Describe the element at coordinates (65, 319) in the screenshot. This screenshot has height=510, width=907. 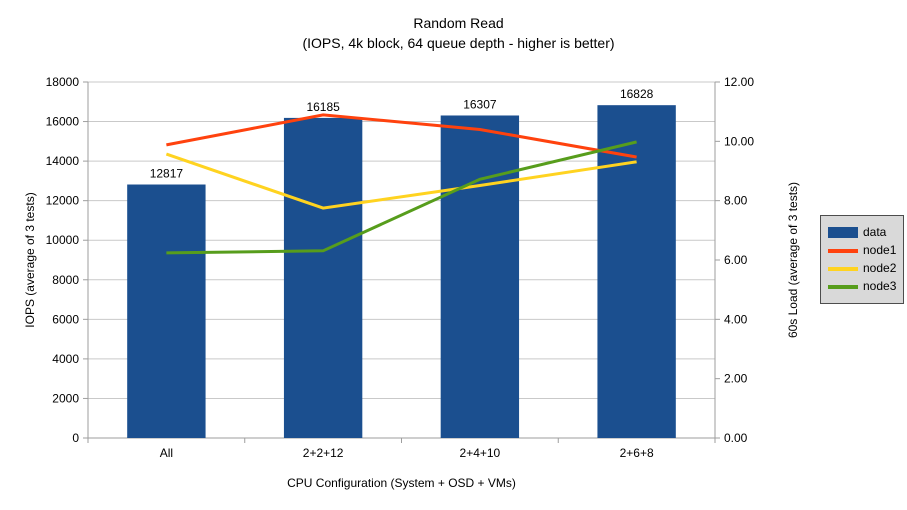
I see `left-axis-tick-label: 6000` at that location.